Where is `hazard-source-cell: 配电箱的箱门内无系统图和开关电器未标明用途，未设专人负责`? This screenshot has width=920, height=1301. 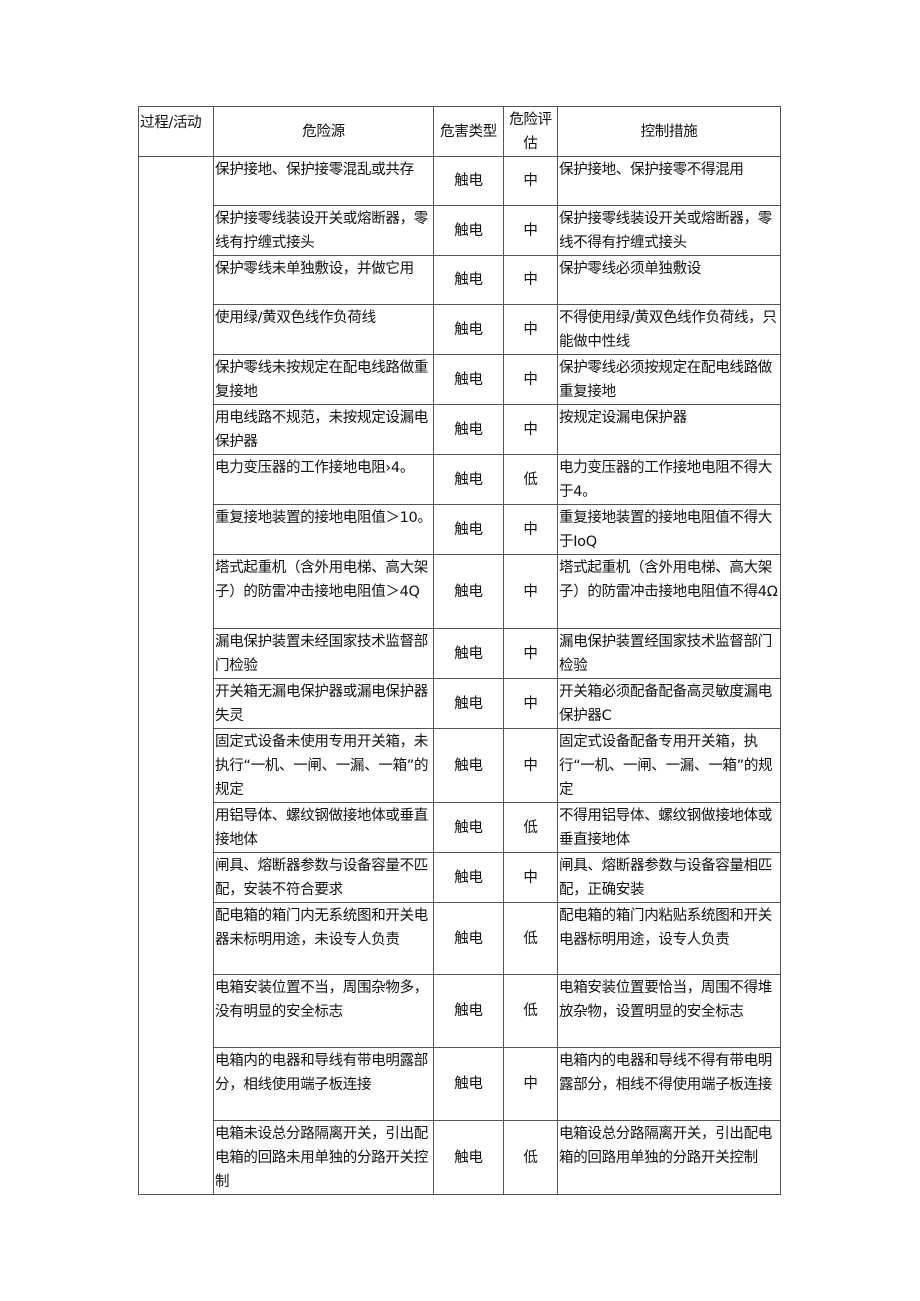
hazard-source-cell: 配电箱的箱门内无系统图和开关电器未标明用途，未设专人负责 is located at coordinates (323, 938).